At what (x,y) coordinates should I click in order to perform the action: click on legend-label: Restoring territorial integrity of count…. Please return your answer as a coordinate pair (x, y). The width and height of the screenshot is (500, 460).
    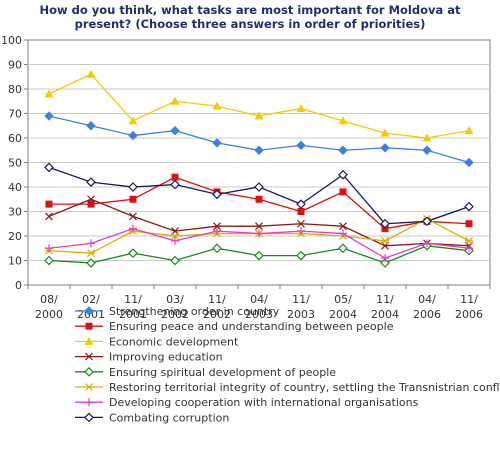
    Looking at the image, I should click on (304, 387).